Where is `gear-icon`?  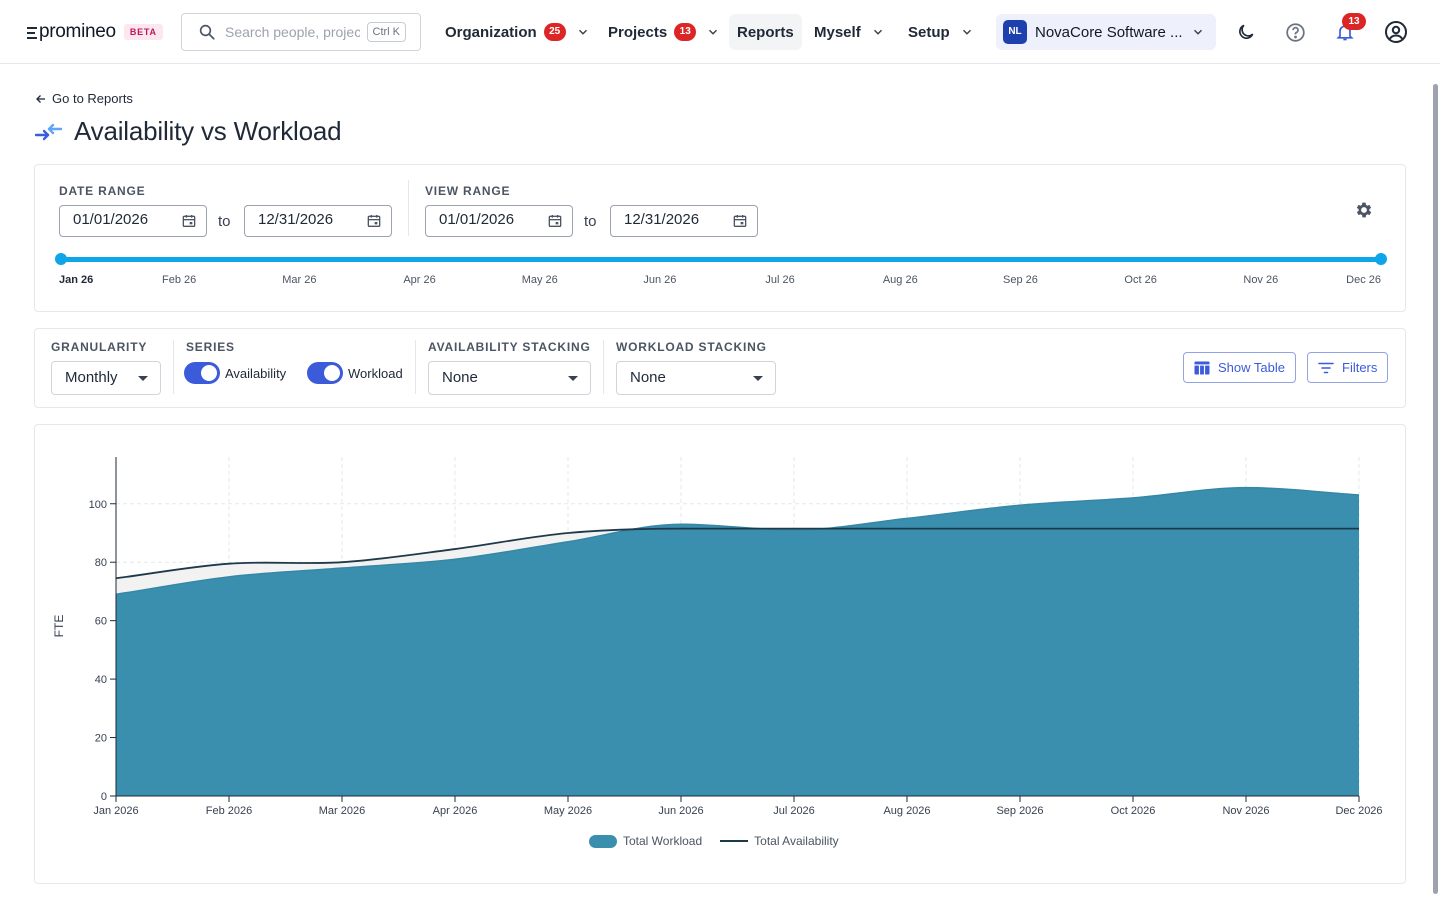 gear-icon is located at coordinates (1364, 210).